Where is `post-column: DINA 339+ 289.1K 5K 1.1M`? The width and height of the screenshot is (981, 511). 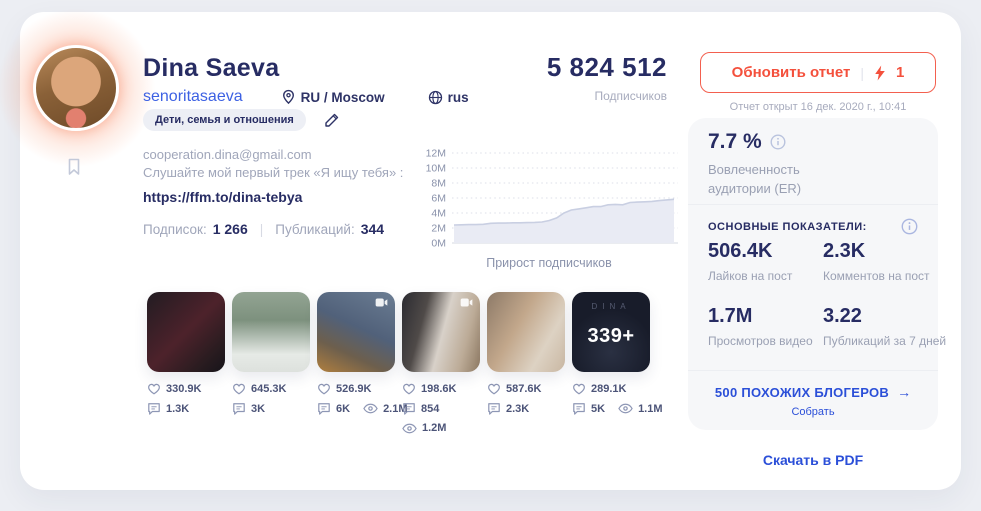
post-column: DINA 339+ 289.1K 5K 1.1M is located at coordinates (617, 366).